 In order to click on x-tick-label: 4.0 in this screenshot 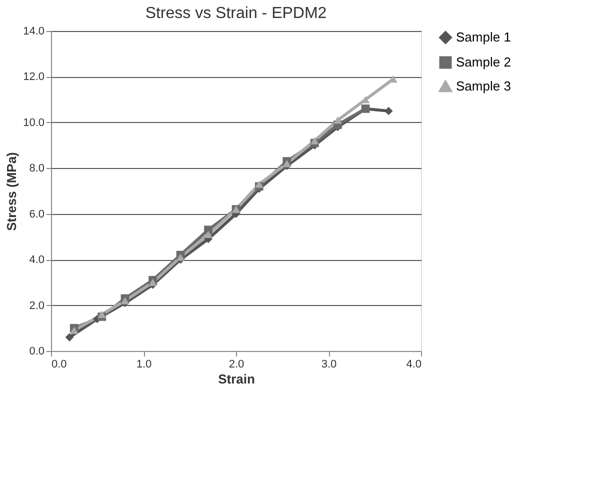, I will do `click(414, 364)`.